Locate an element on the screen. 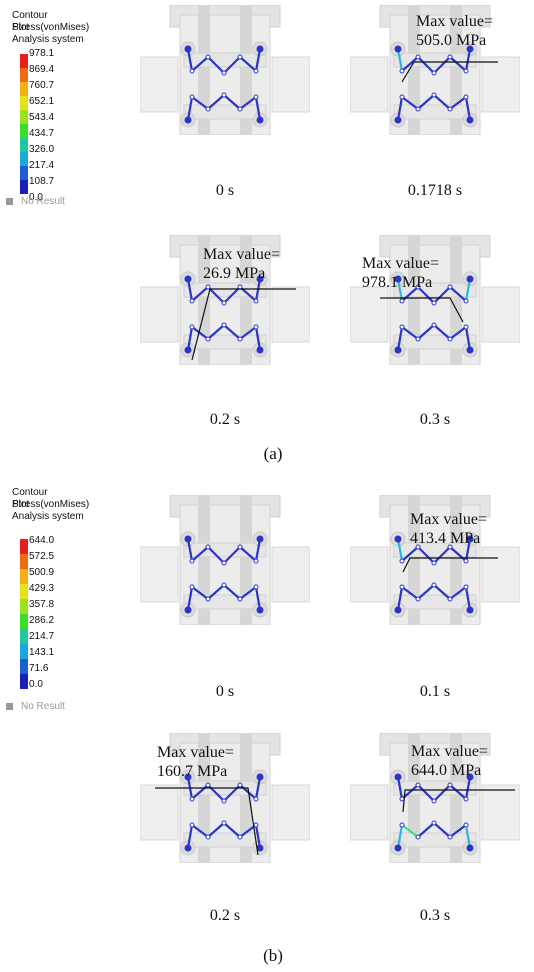 The width and height of the screenshot is (534, 972). legend-value-2: 760.7 is located at coordinates (42, 85).